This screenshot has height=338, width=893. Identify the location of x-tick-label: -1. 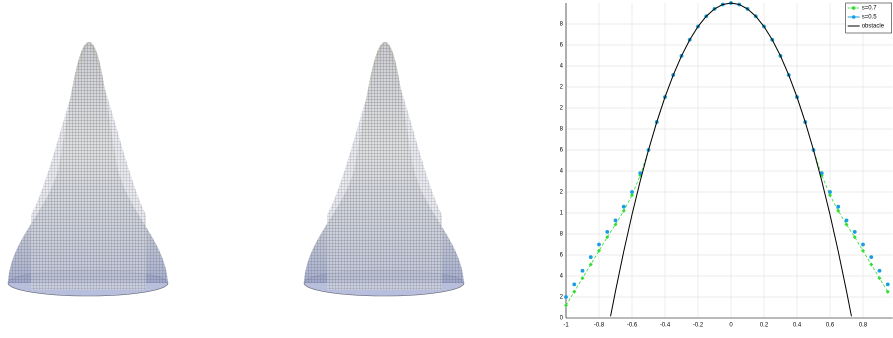
(566, 326).